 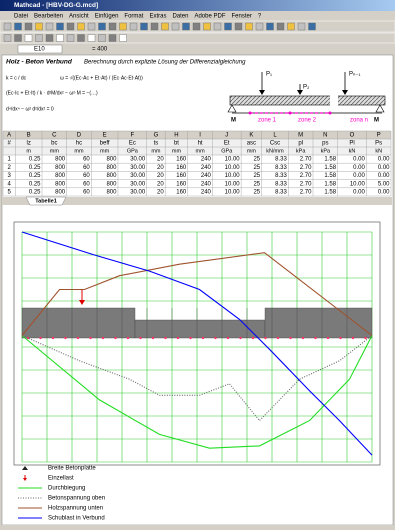 I want to click on menu-item: Einfügen, so click(x=107, y=17).